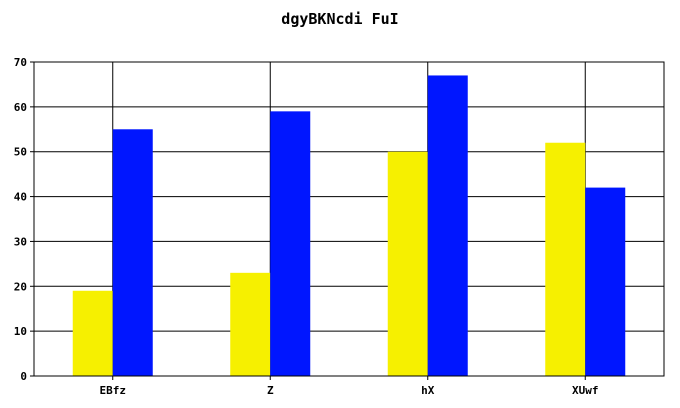  Describe the element at coordinates (23, 376) in the screenshot. I see `y-tick-label: 0` at that location.